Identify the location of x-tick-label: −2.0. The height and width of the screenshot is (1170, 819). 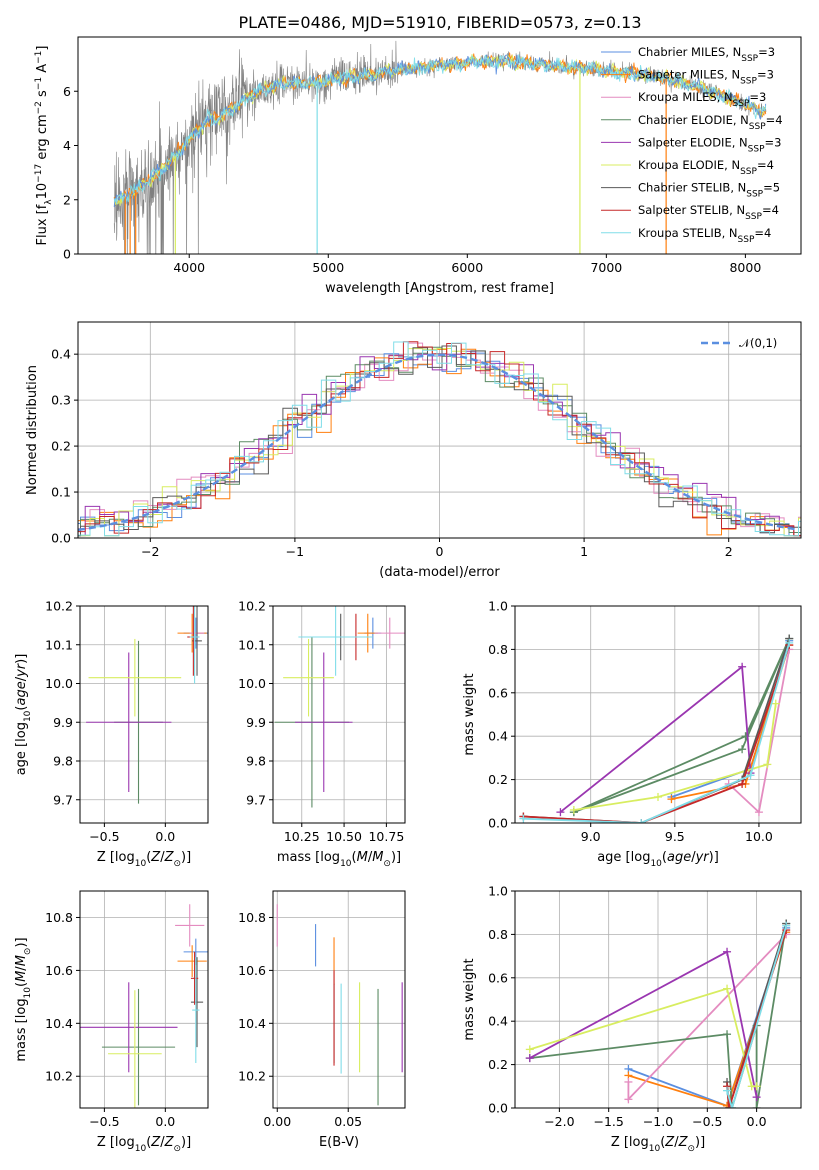
(559, 1121).